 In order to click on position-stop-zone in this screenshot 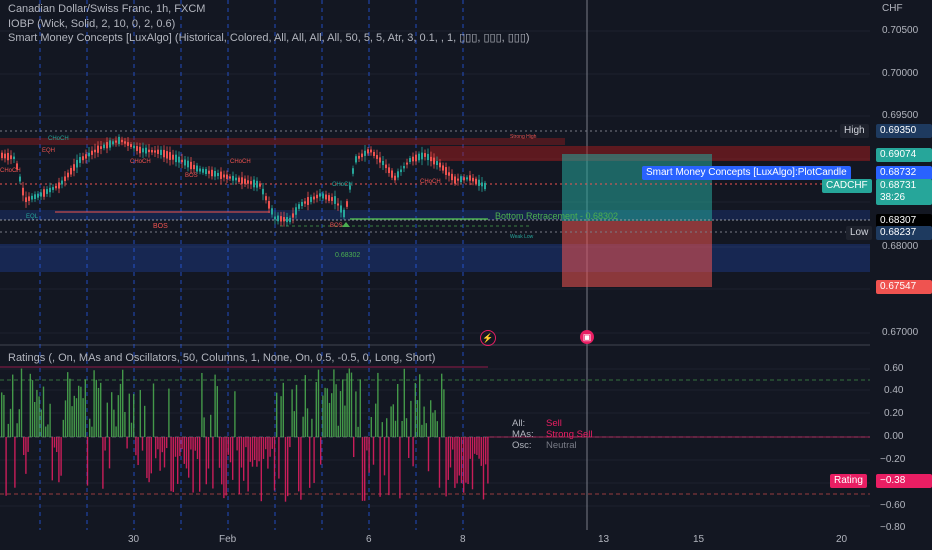, I will do `click(637, 254)`.